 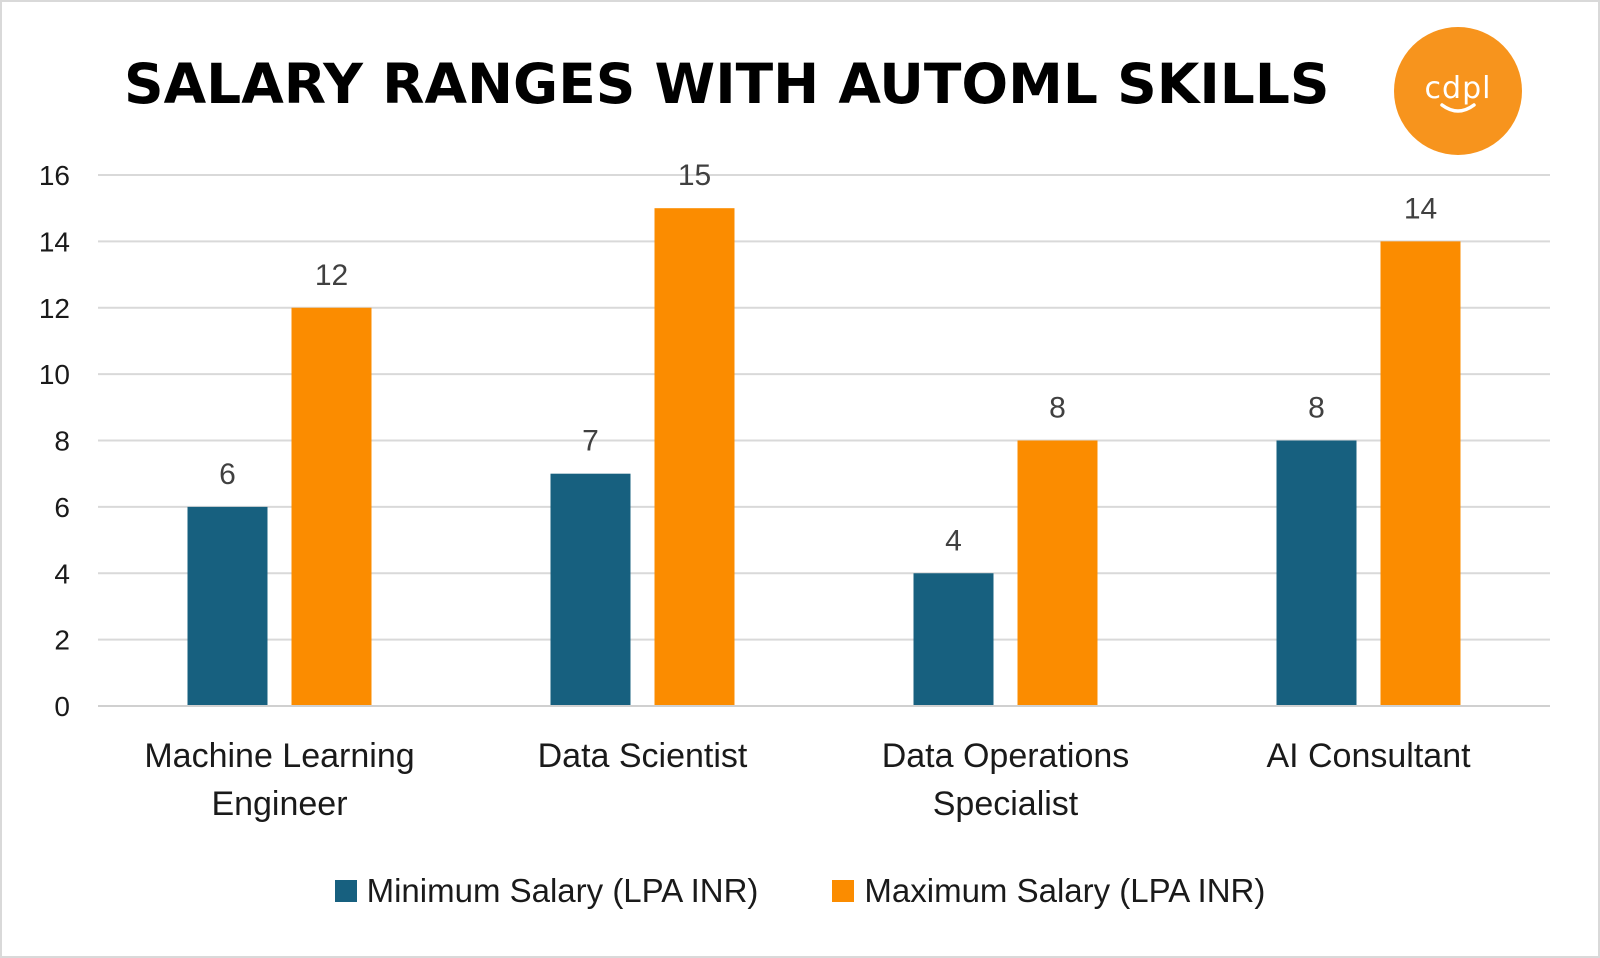 I want to click on data-label: 15, so click(x=694, y=175).